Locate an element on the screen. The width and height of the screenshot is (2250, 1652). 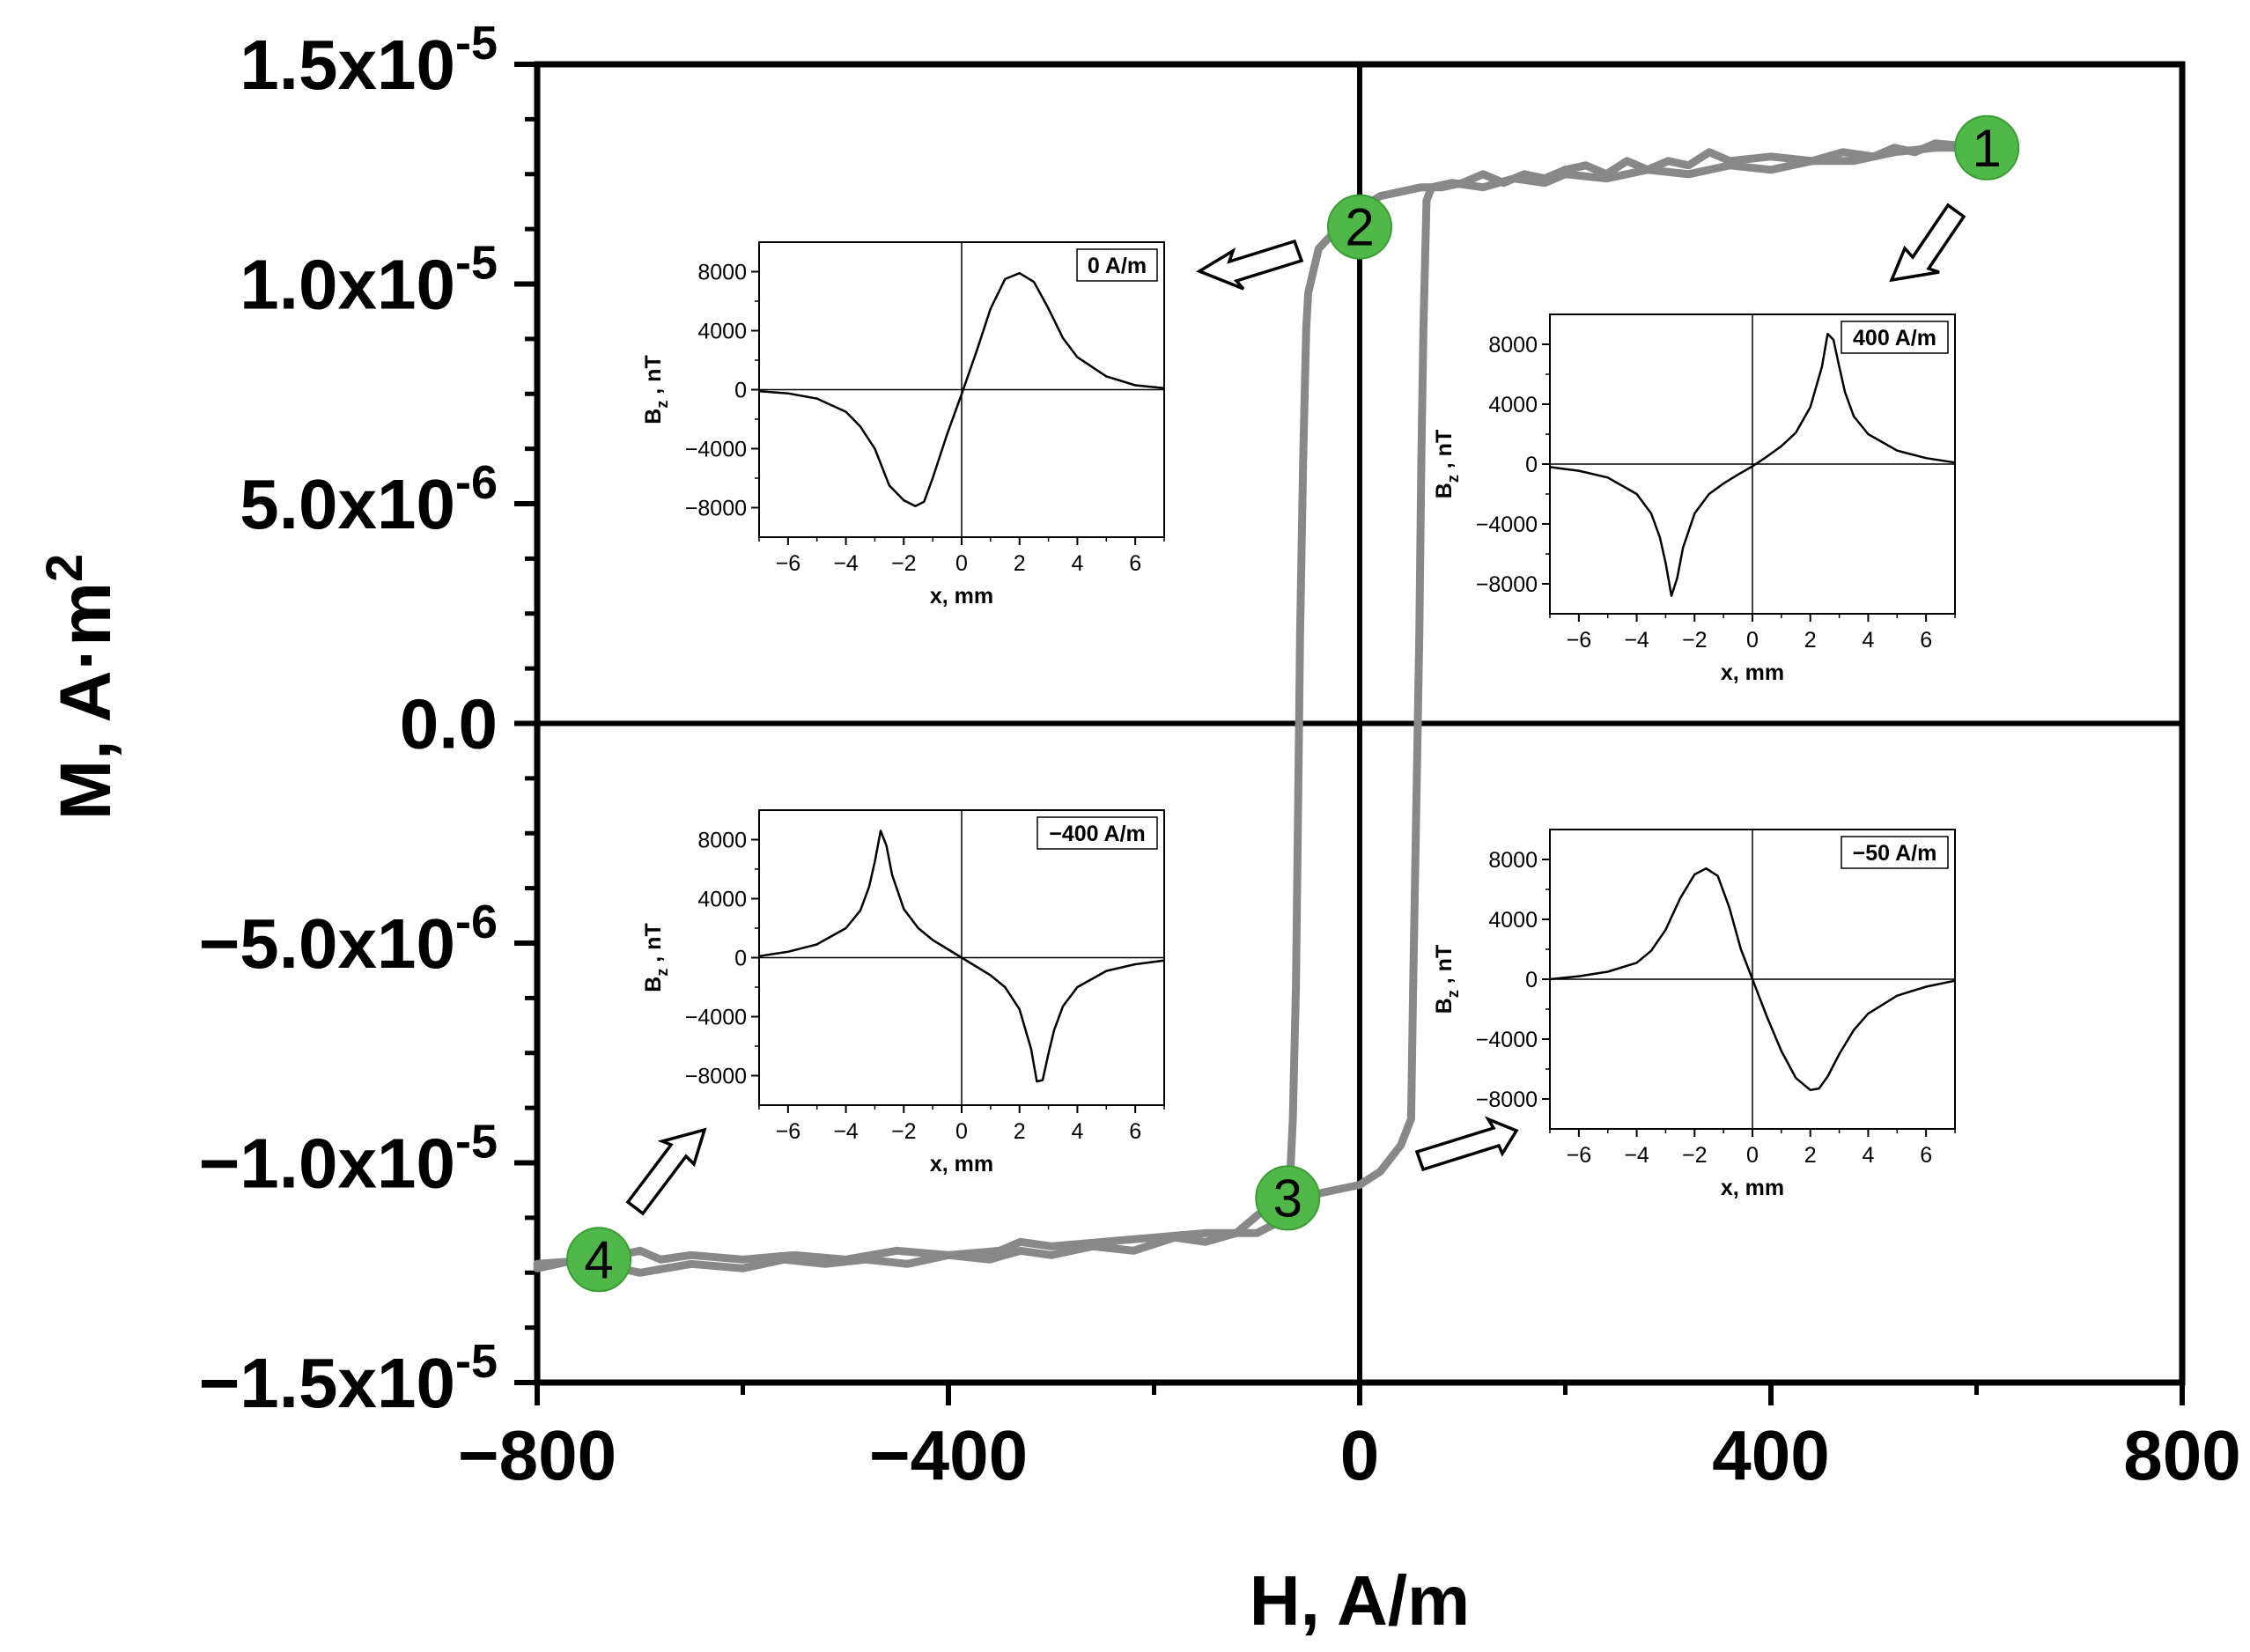
point-marker-label: 4 is located at coordinates (599, 1259).